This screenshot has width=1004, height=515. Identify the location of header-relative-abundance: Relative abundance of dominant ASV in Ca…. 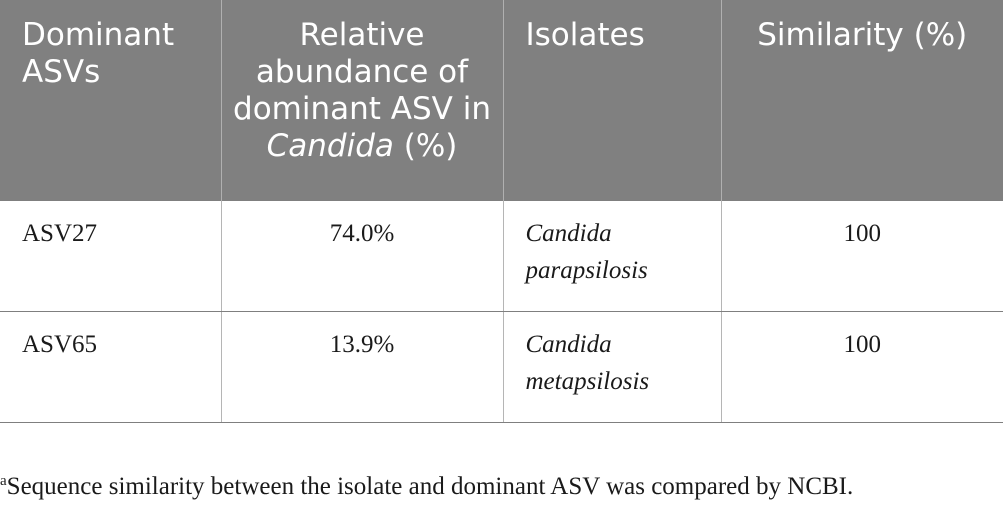
(362, 100).